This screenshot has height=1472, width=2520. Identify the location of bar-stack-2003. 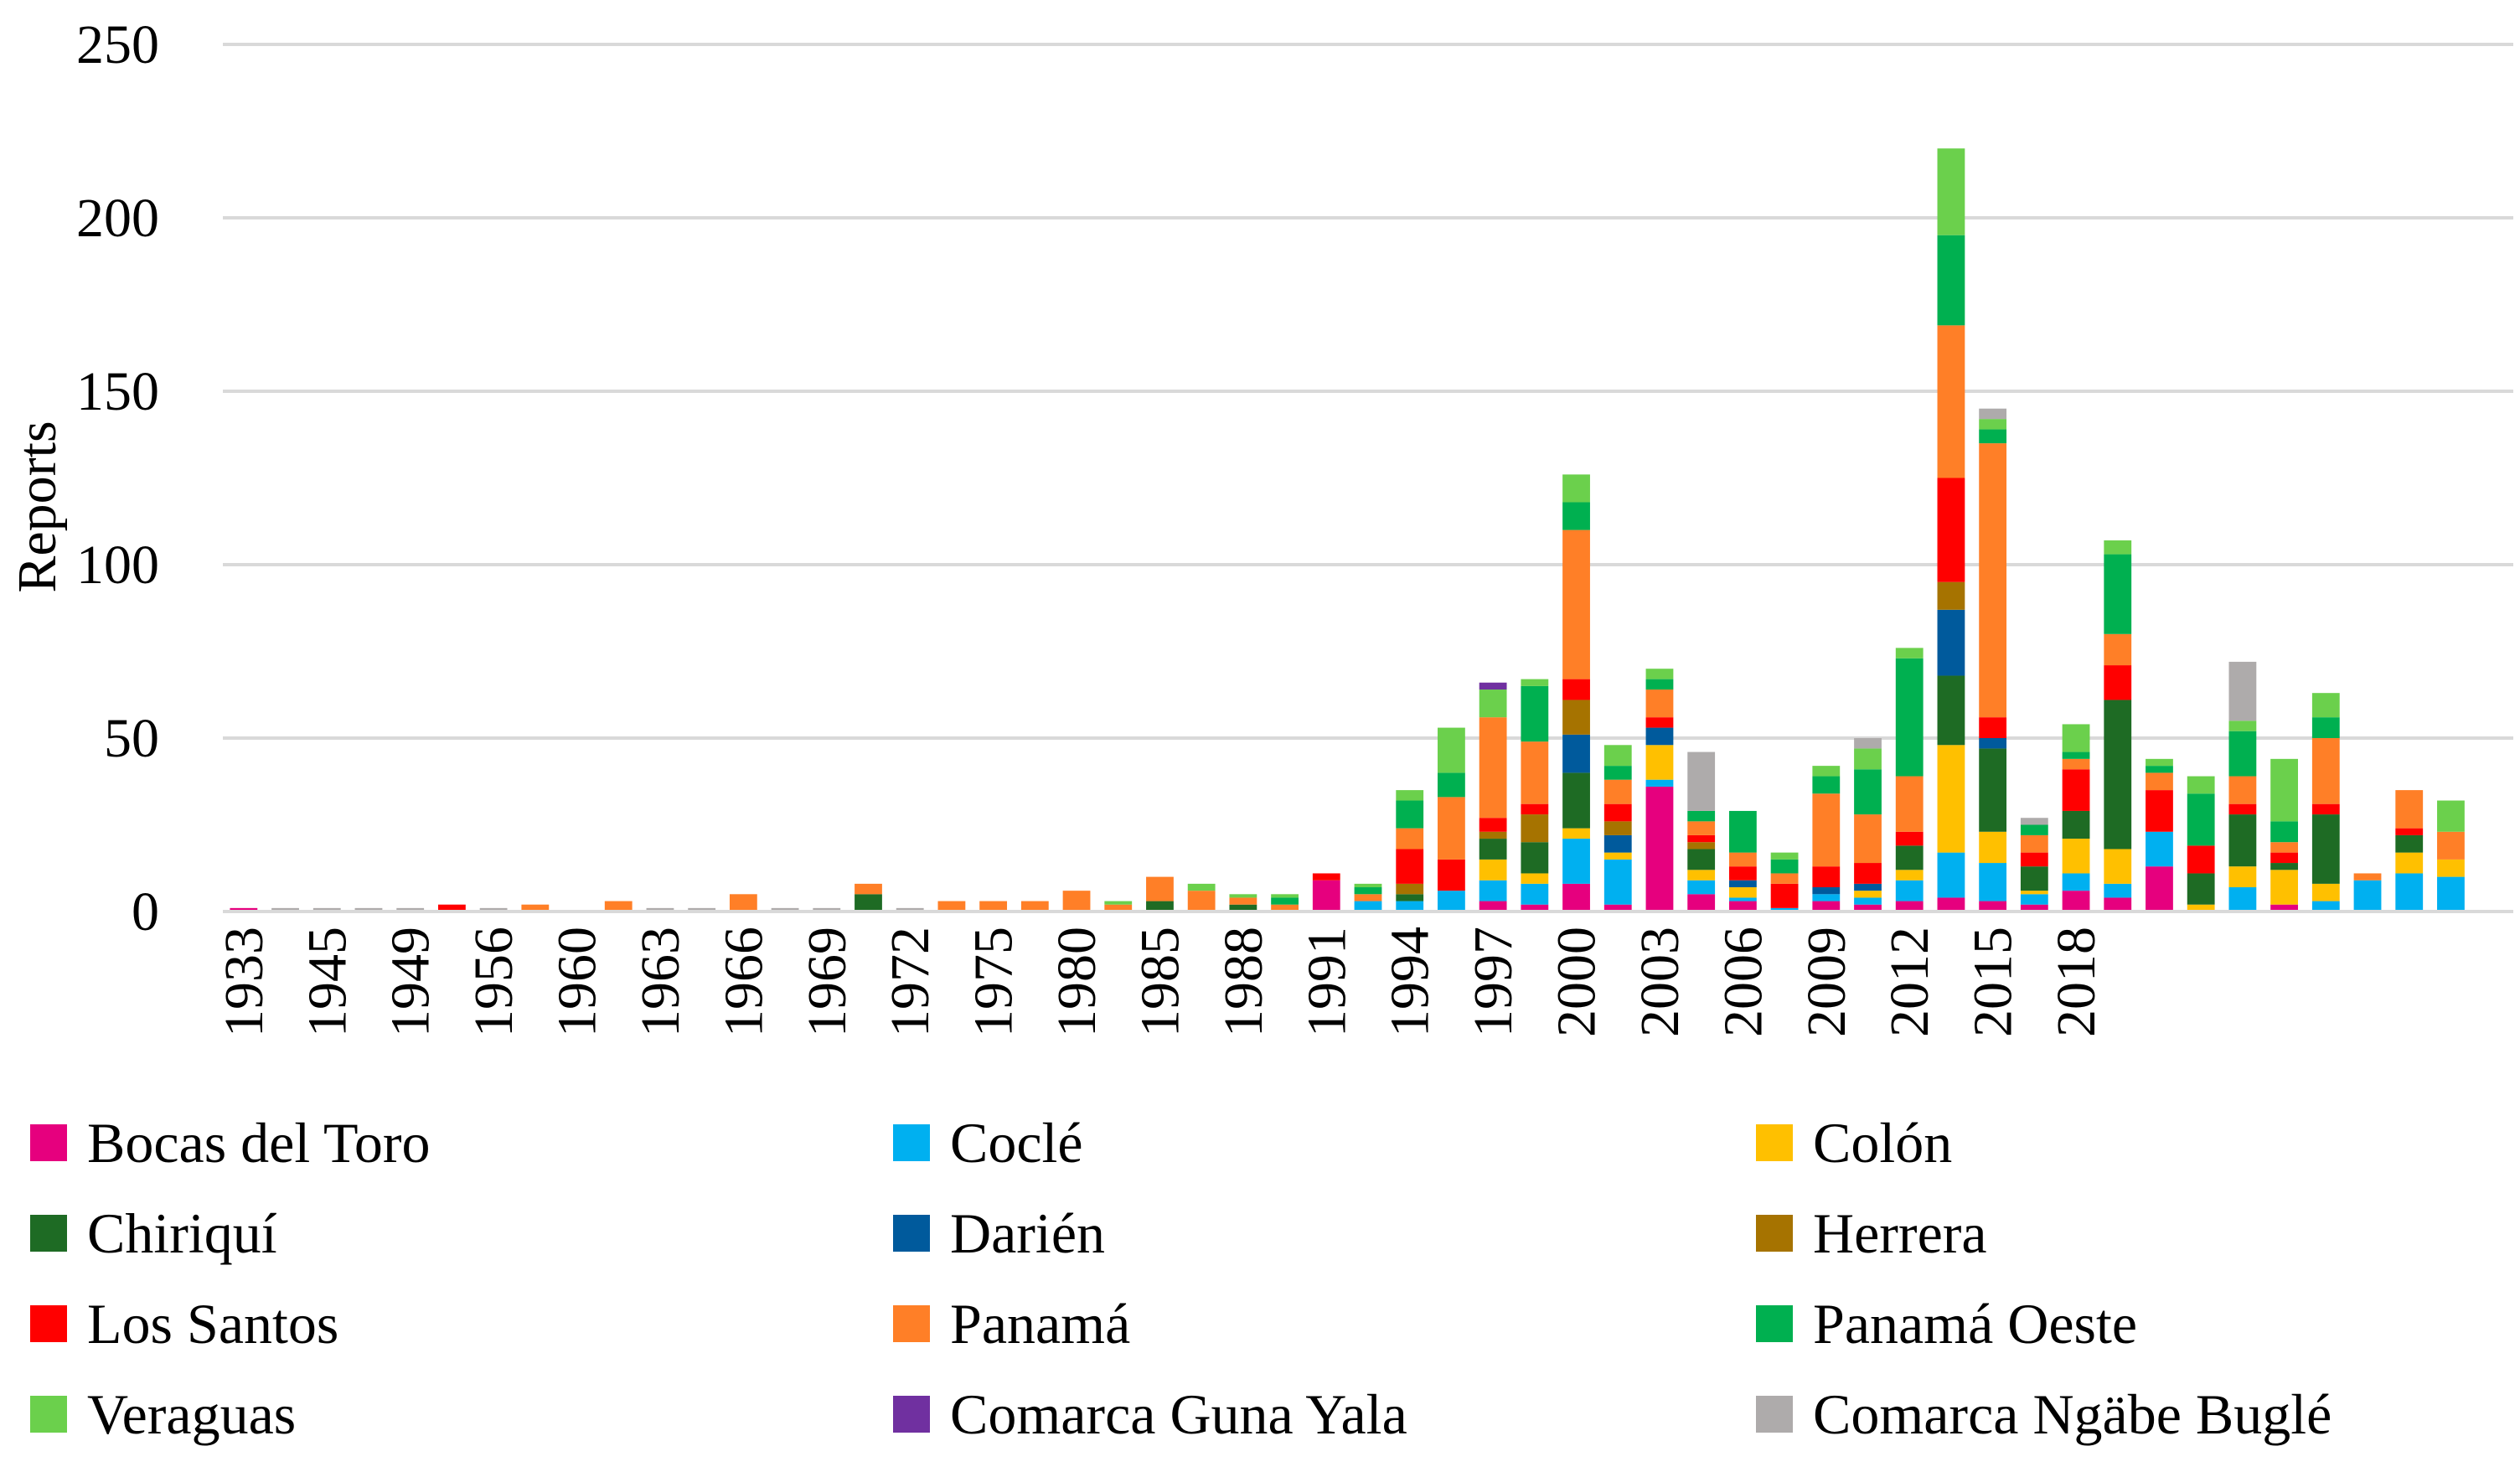
(1784, 882).